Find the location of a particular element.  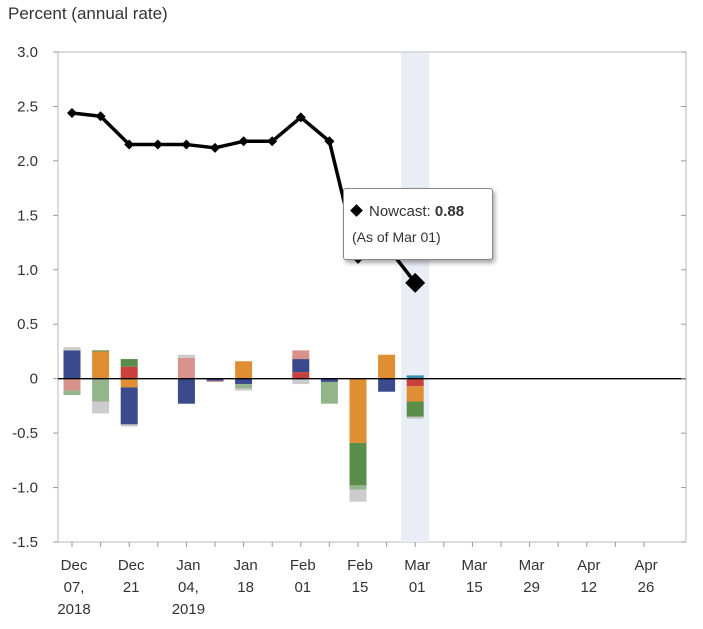

tooltip-nowcast-row: Nowcast: 0.88 is located at coordinates (407, 211).